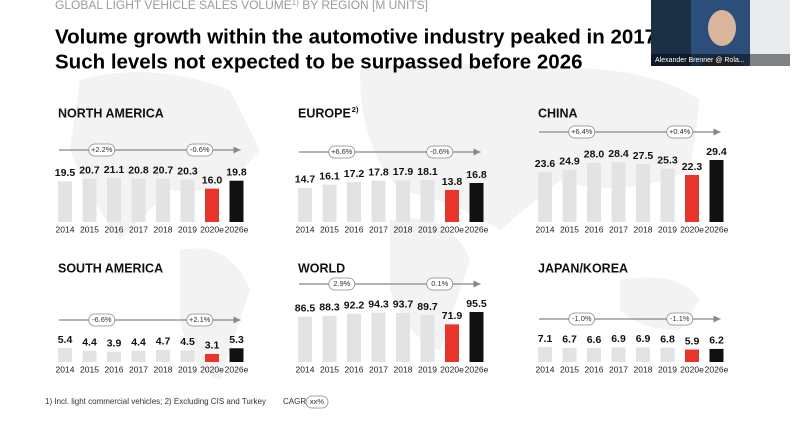 This screenshot has height=422, width=800. I want to click on value-label: 23.6, so click(545, 164).